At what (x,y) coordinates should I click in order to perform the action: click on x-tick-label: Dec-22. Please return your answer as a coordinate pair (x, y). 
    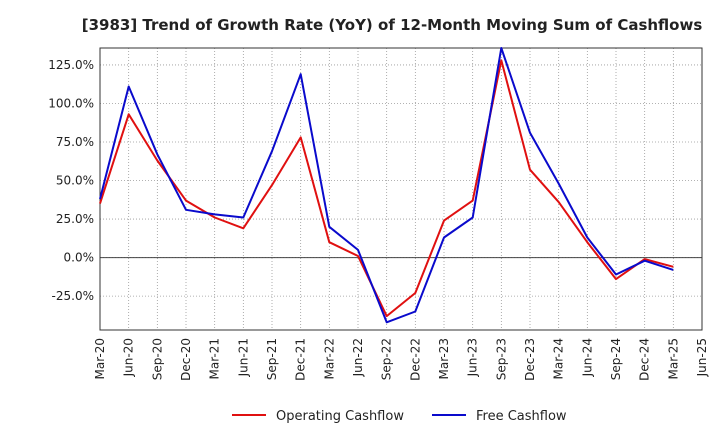
    Looking at the image, I should click on (415, 359).